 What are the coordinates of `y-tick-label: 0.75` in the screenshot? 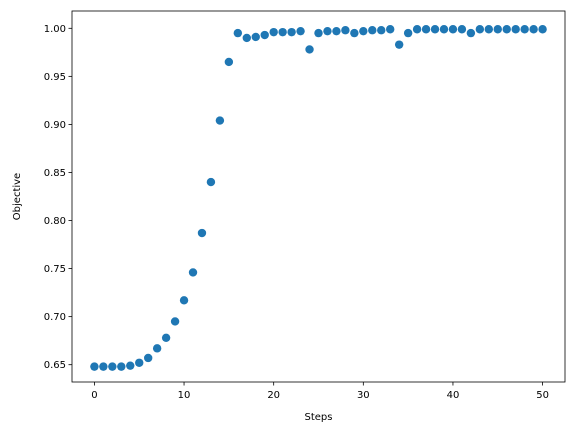 It's located at (55, 269).